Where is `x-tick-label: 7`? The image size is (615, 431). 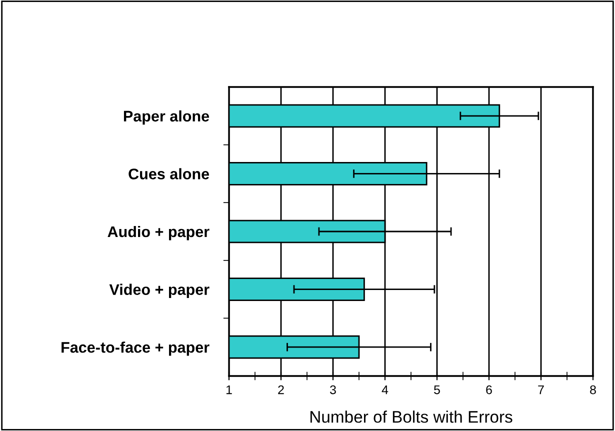 x-tick-label: 7 is located at coordinates (541, 389).